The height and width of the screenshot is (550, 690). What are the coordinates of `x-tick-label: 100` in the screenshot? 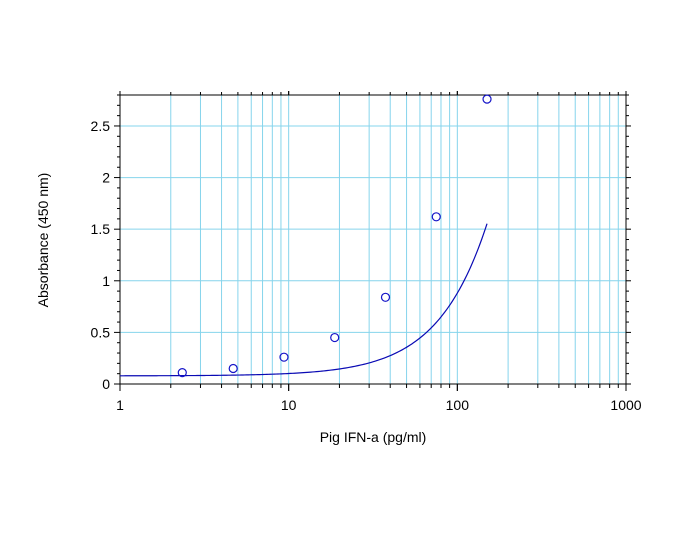 It's located at (458, 405).